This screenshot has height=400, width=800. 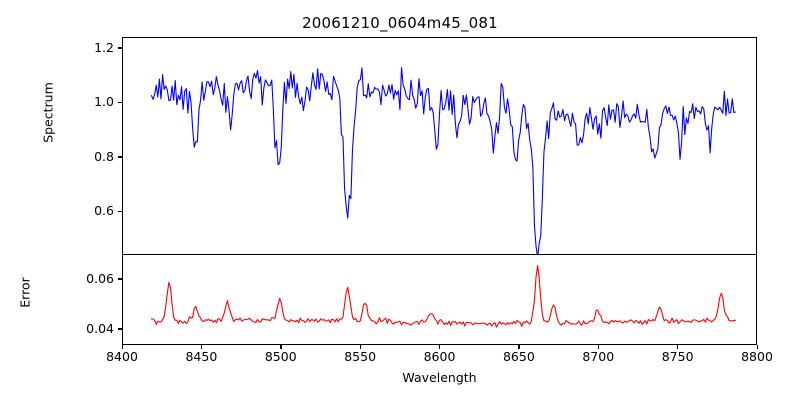 What do you see at coordinates (201, 356) in the screenshot?
I see `wavelength-xtick-label: 8450` at bounding box center [201, 356].